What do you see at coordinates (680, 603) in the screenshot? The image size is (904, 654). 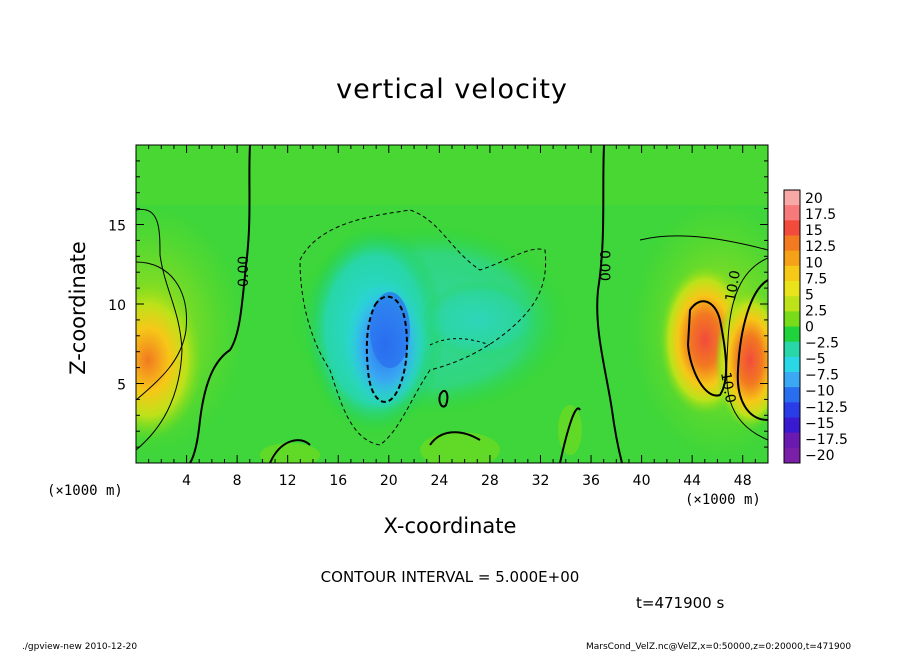 I see `time-label: t=471900 s` at bounding box center [680, 603].